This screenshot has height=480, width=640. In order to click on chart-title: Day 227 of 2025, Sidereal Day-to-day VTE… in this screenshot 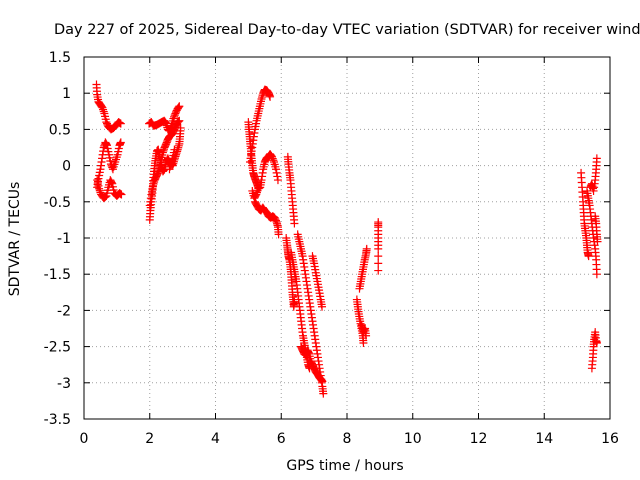, I will do `click(347, 30)`.